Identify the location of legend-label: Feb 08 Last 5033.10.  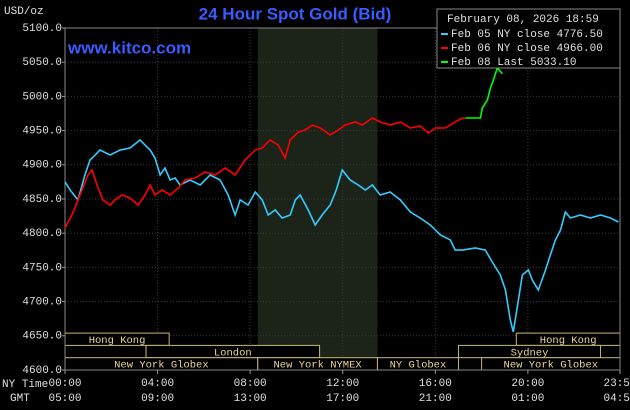
(513, 63).